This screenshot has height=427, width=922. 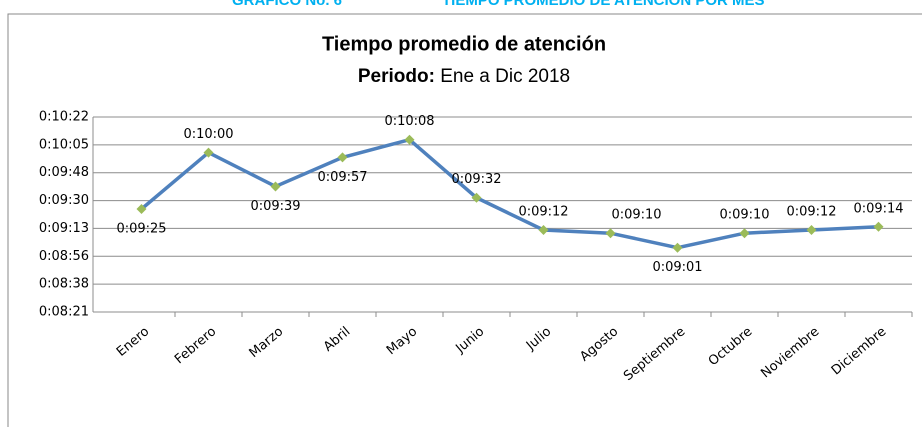 What do you see at coordinates (195, 345) in the screenshot?
I see `x-tick-label: Febrero` at bounding box center [195, 345].